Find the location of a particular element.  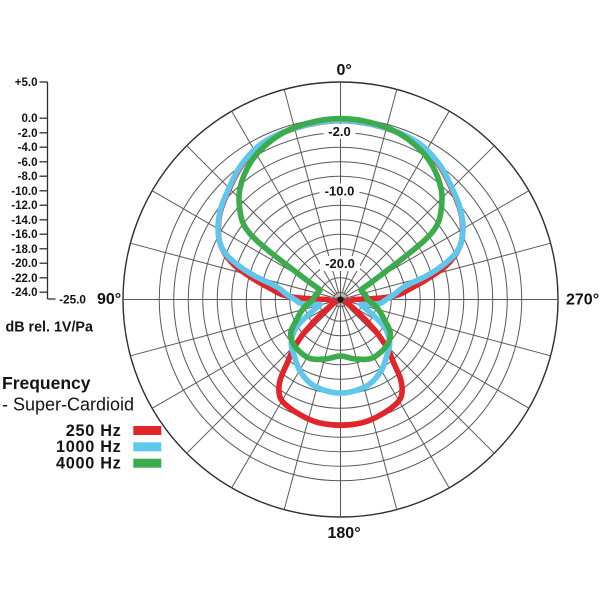

svg-text: 250 Hz is located at coordinates (94, 431).